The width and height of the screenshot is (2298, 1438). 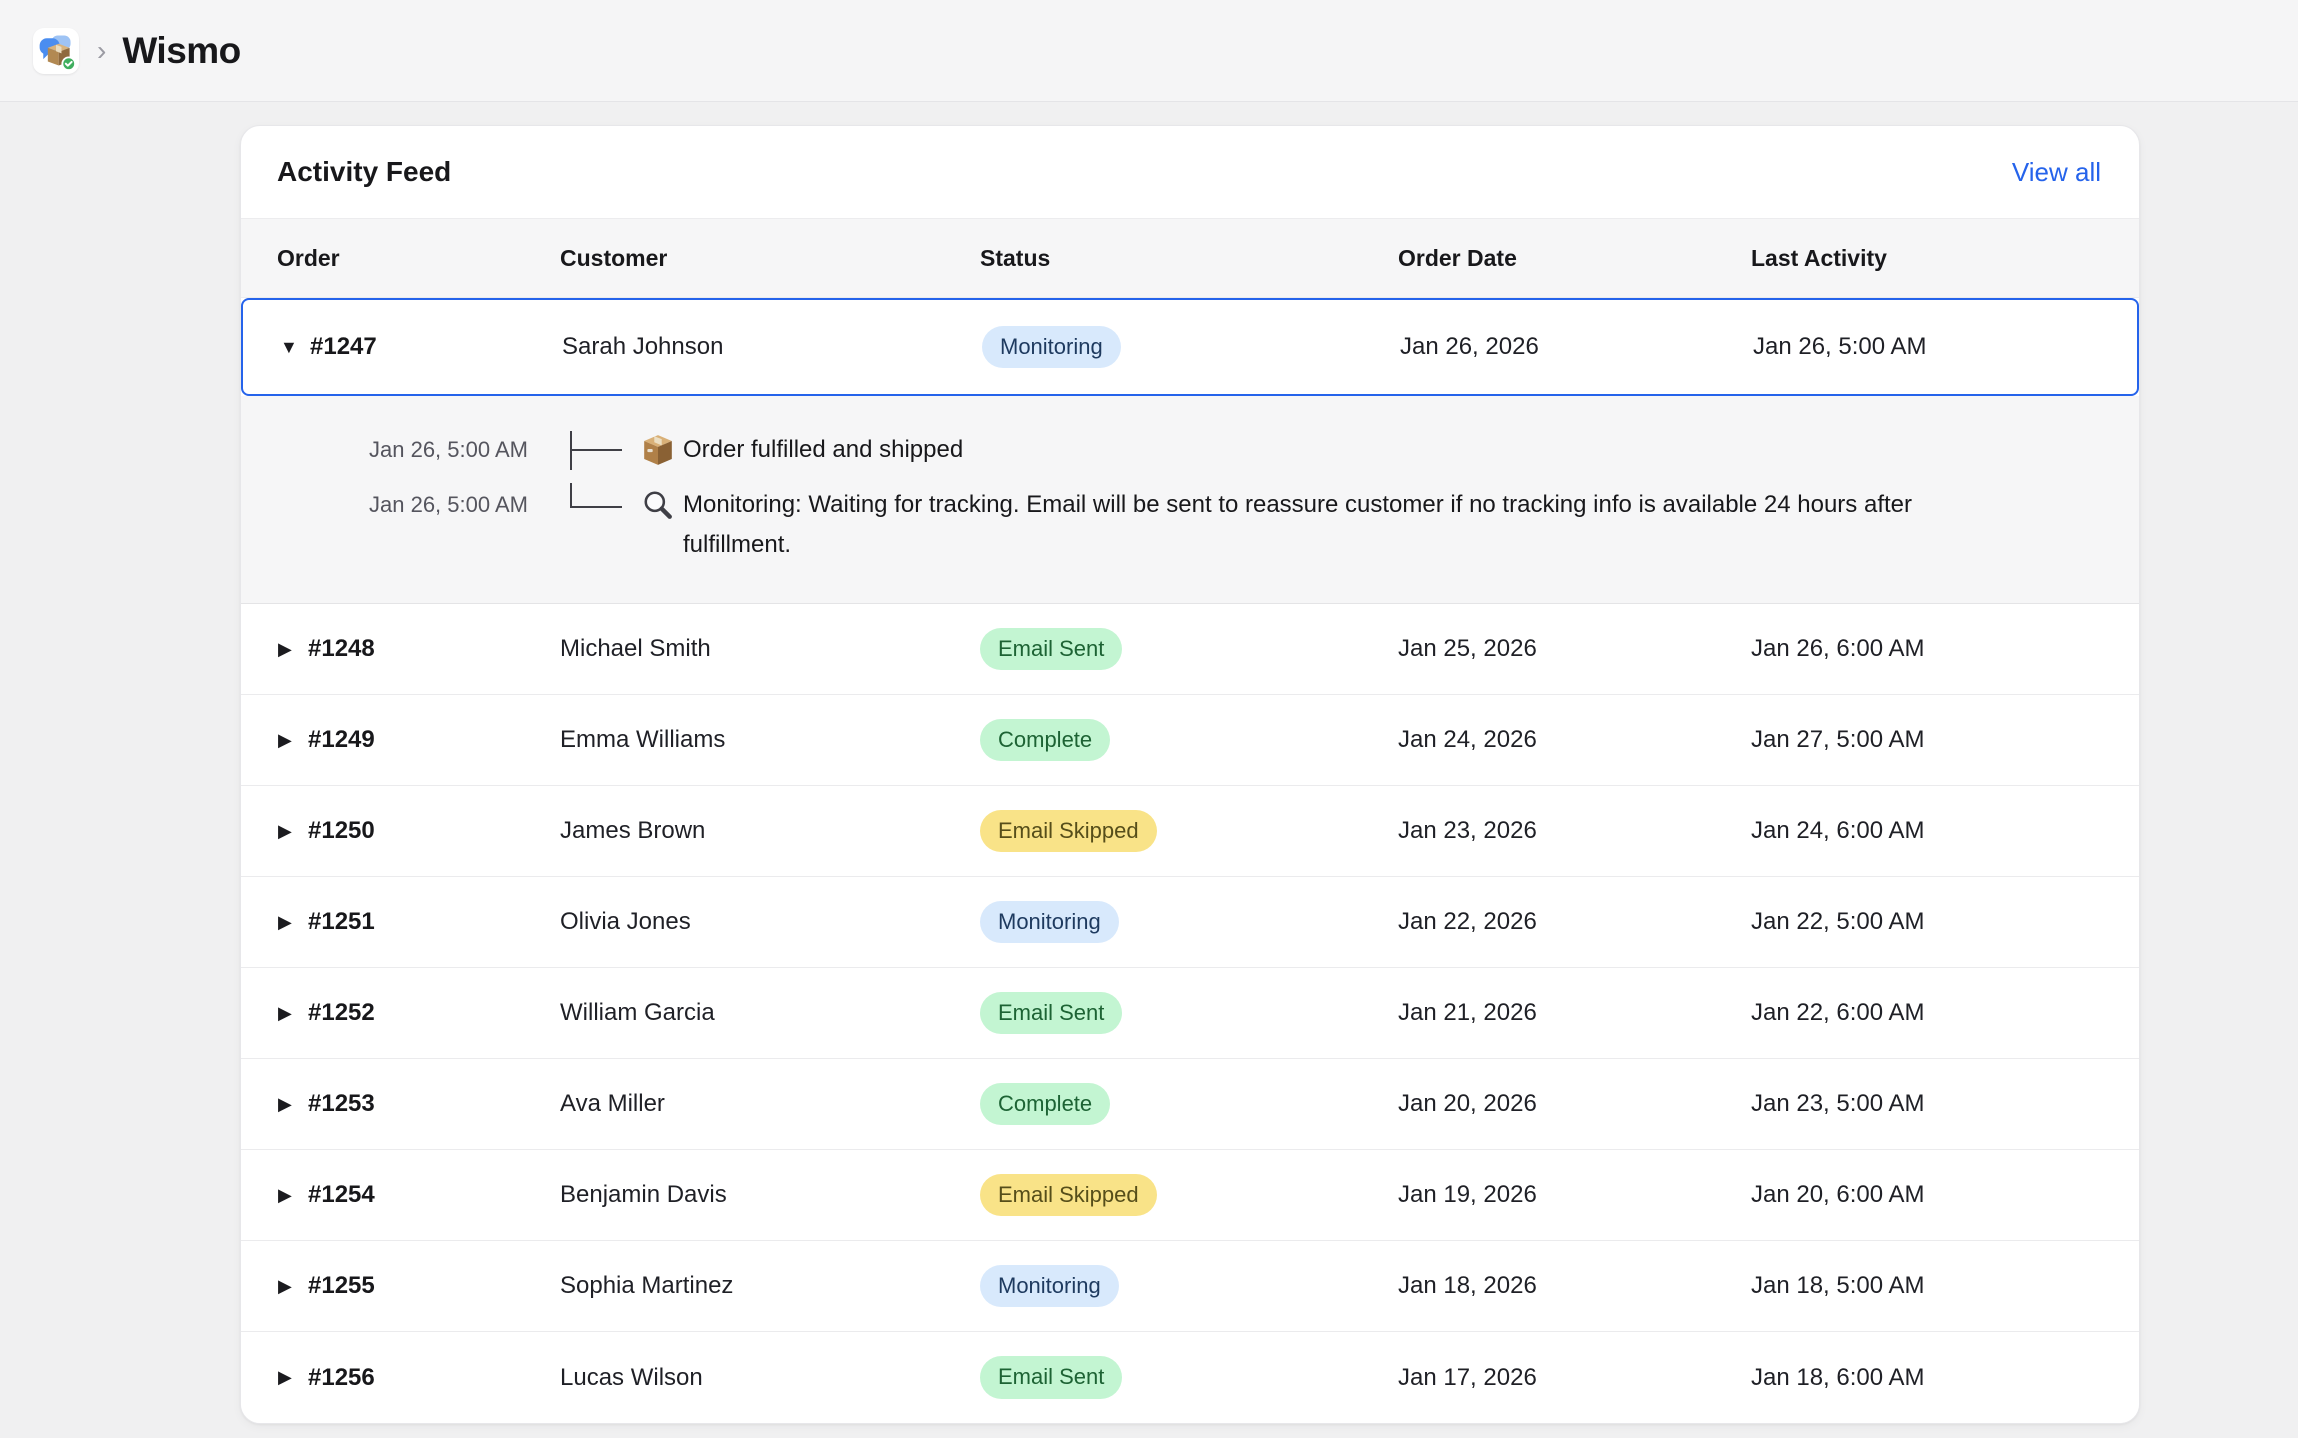 I want to click on customer-name: Ava Miller, so click(x=612, y=1103).